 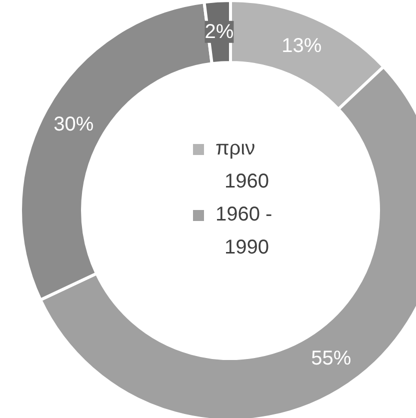 What do you see at coordinates (331, 359) in the screenshot?
I see `data-label: 55%` at bounding box center [331, 359].